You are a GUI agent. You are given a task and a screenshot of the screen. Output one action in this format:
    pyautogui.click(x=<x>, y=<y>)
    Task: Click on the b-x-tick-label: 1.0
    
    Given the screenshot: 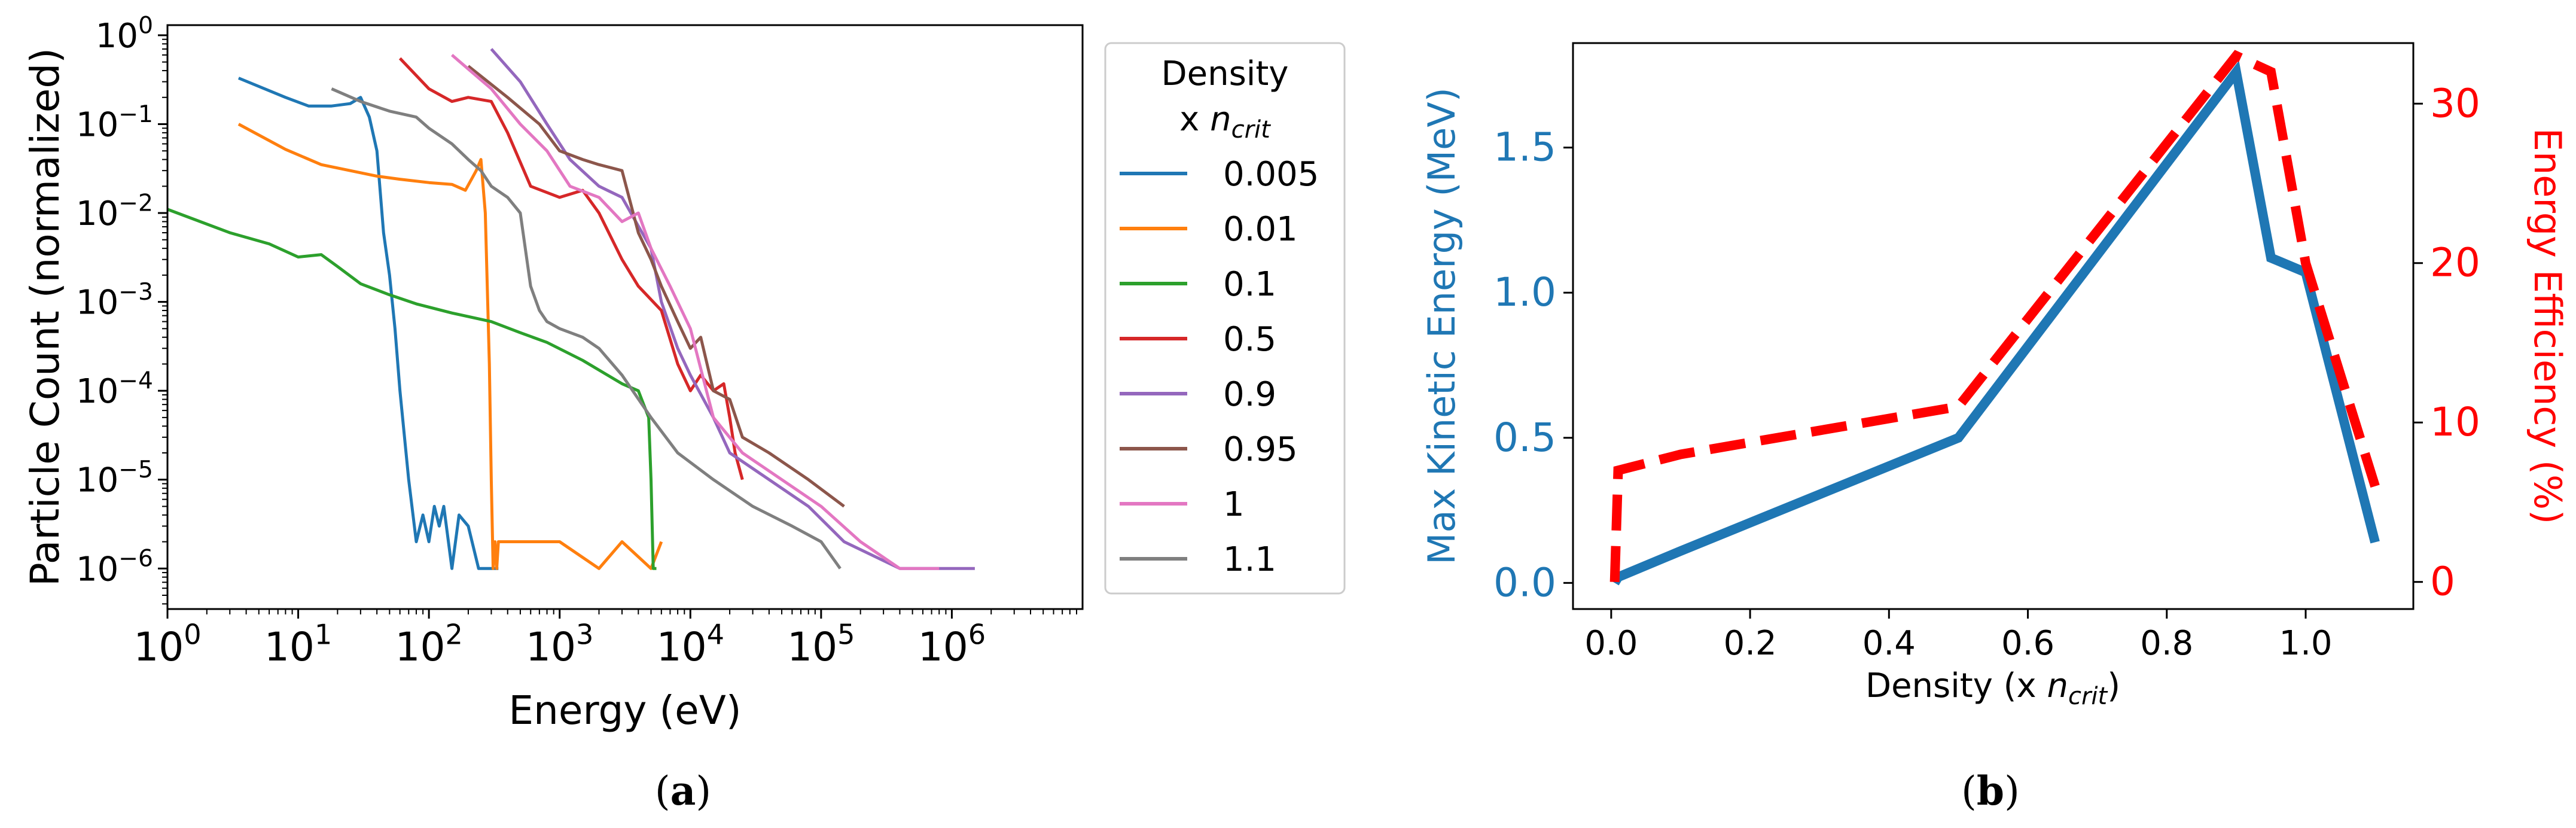 What is the action you would take?
    pyautogui.click(x=2305, y=643)
    